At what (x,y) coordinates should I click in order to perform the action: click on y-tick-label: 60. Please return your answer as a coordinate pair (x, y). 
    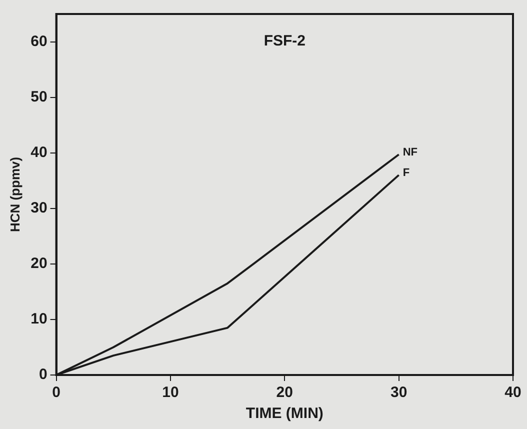
    Looking at the image, I should click on (39, 41).